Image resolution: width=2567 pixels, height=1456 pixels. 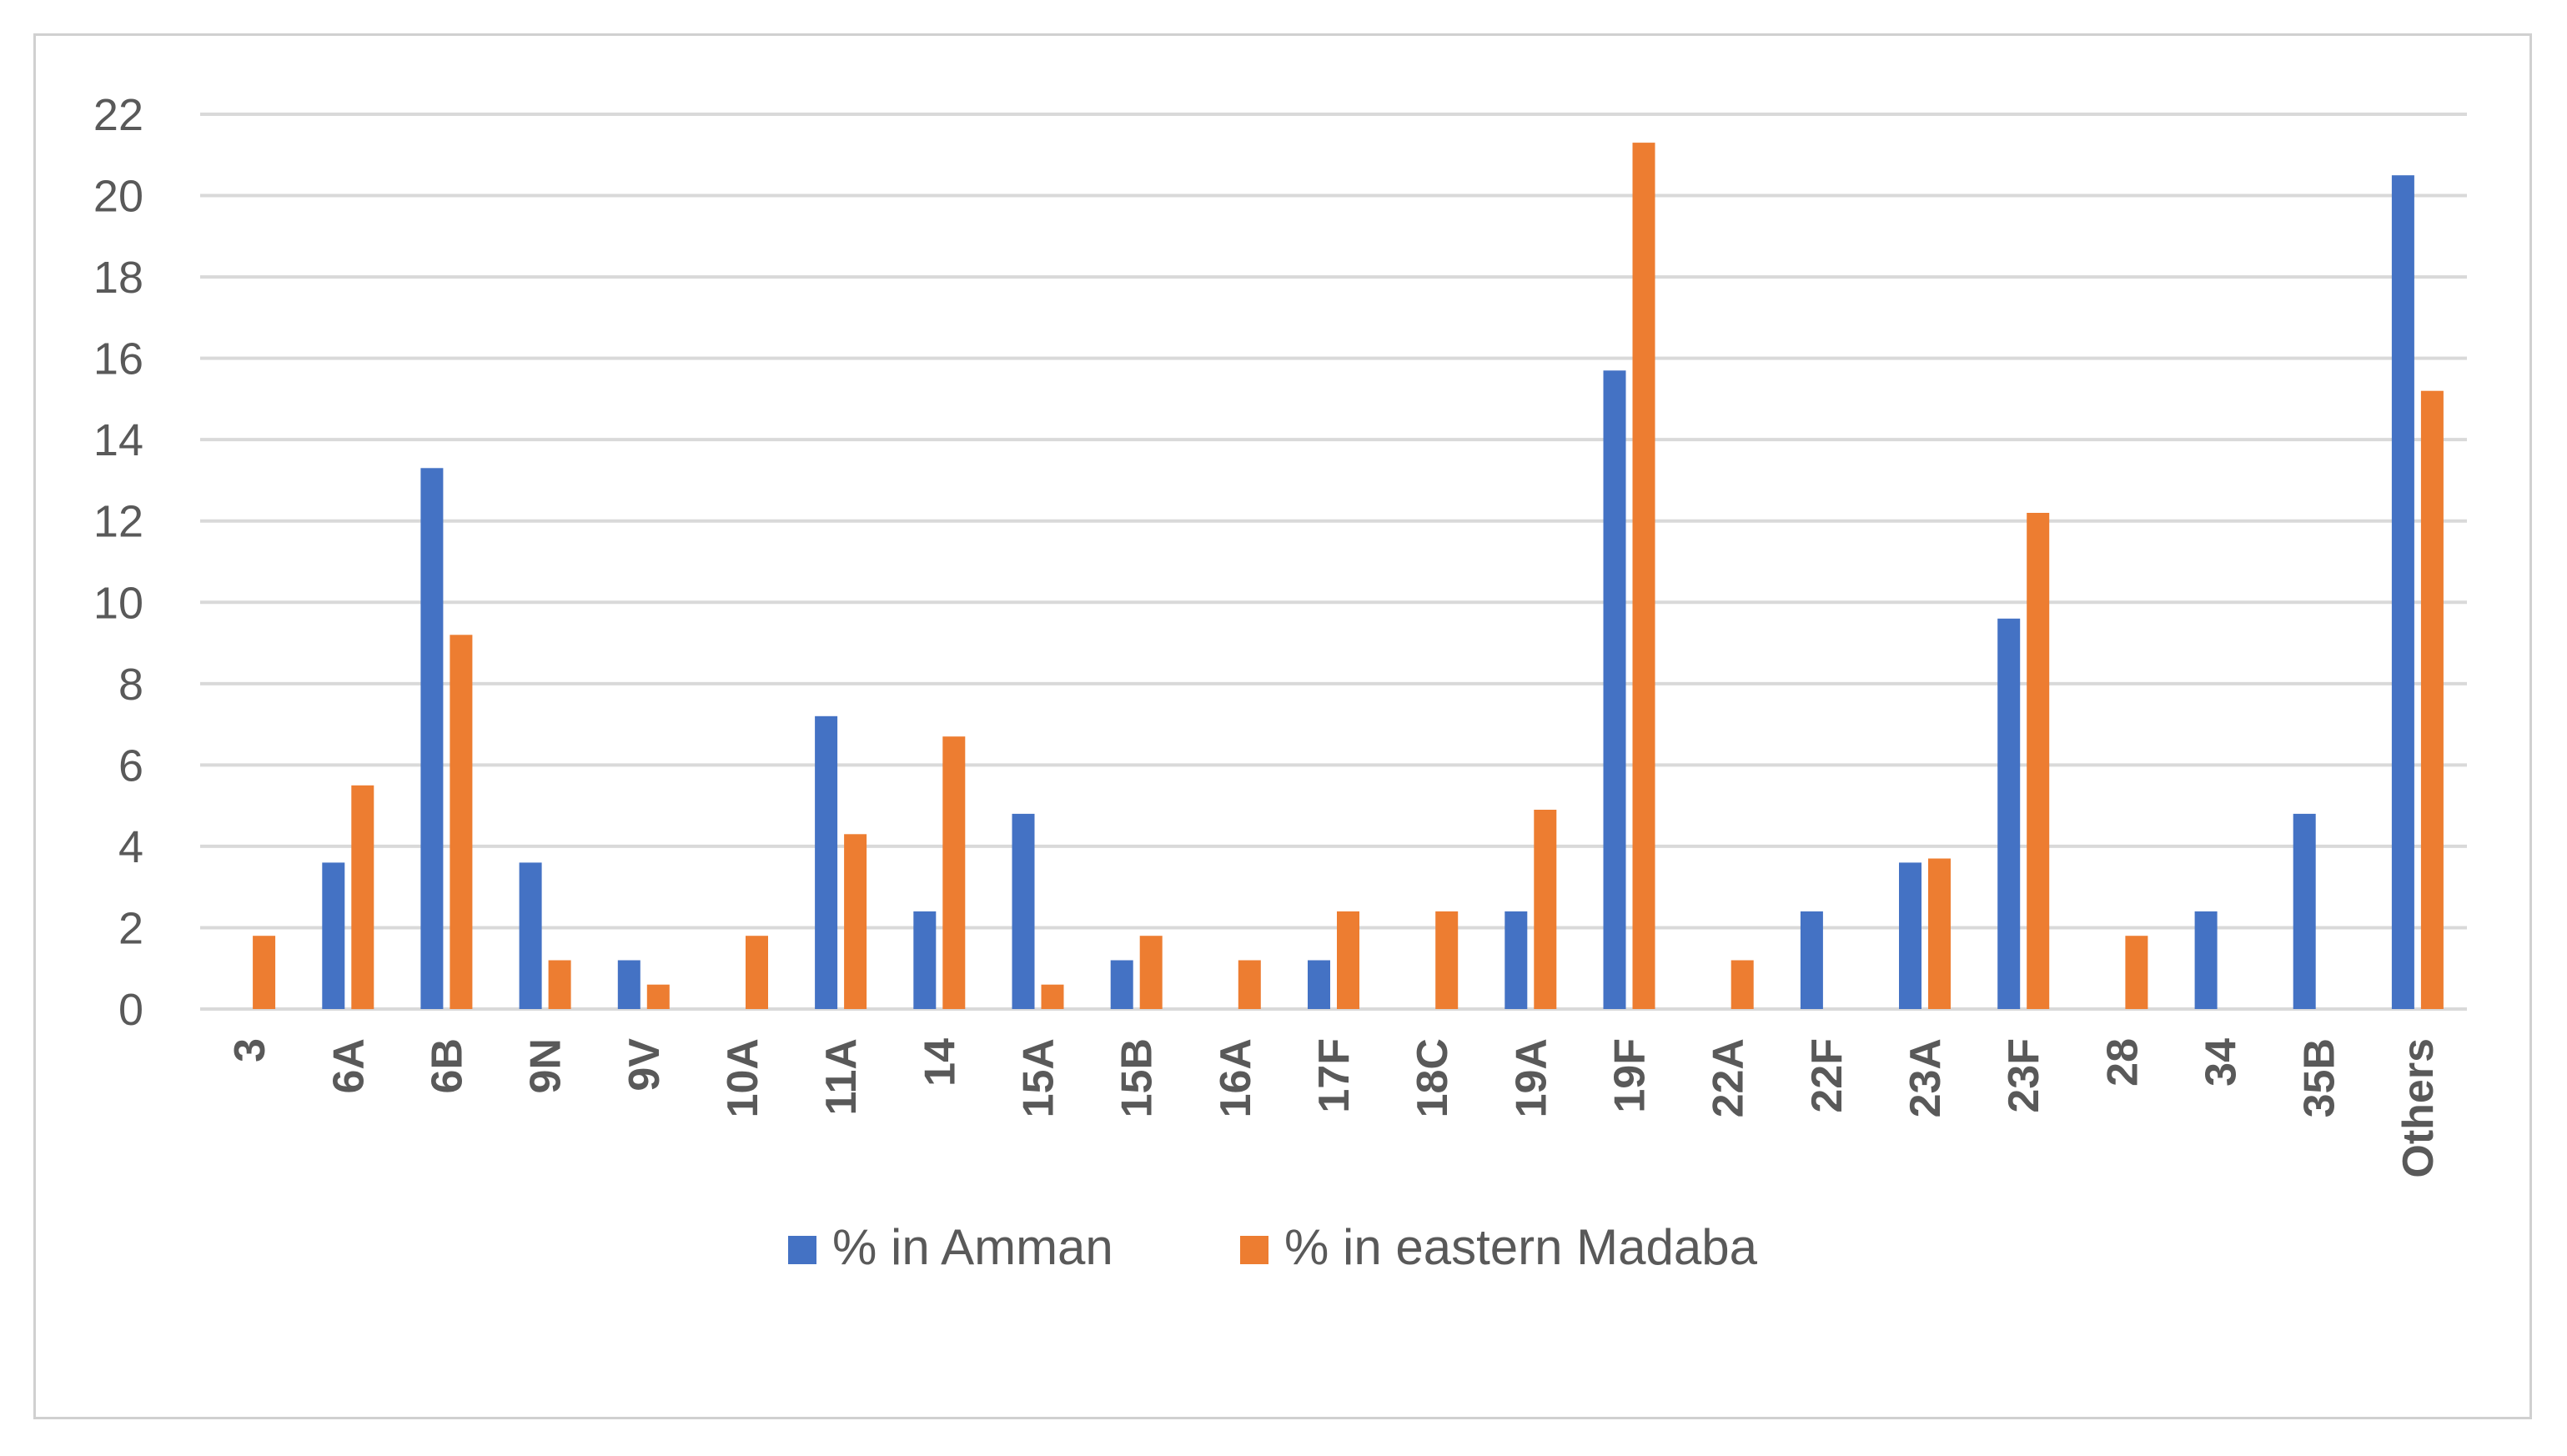 I want to click on bar-amman-23f, so click(x=2009, y=813).